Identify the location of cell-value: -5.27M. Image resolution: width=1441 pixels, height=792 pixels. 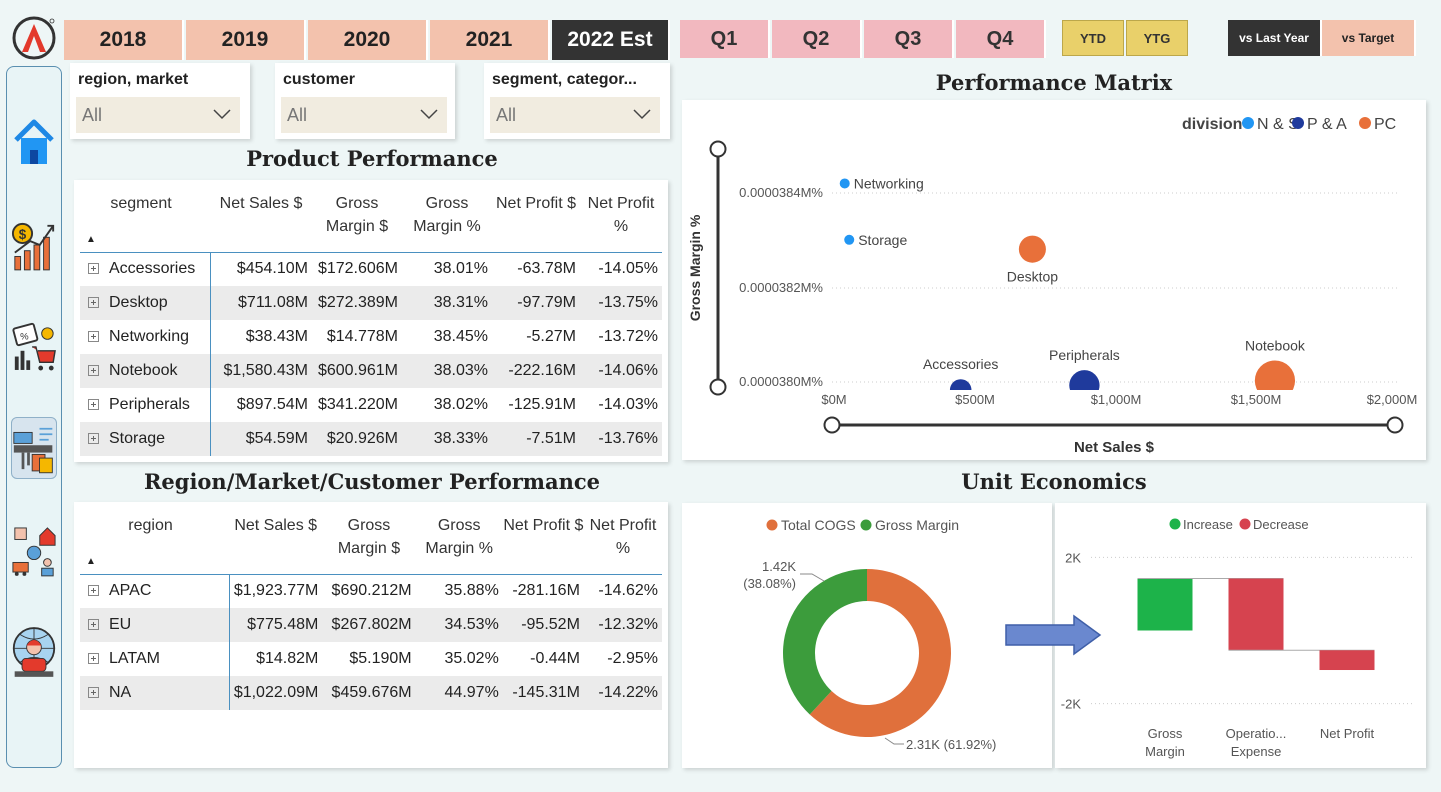
(551, 336).